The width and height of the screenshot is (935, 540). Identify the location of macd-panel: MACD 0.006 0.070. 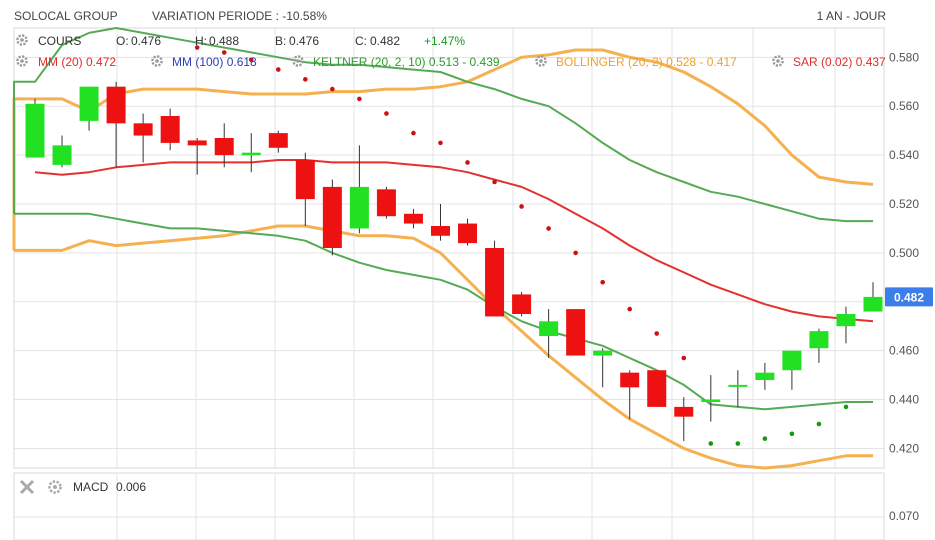
(466, 506).